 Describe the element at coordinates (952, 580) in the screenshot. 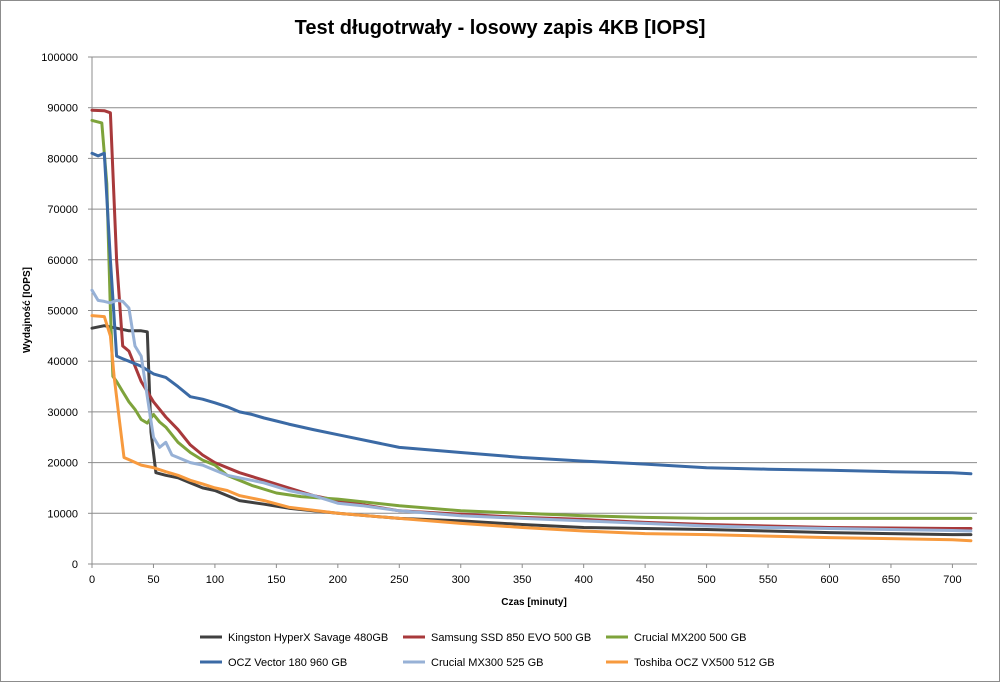

I see `x-tick-label: 700` at that location.